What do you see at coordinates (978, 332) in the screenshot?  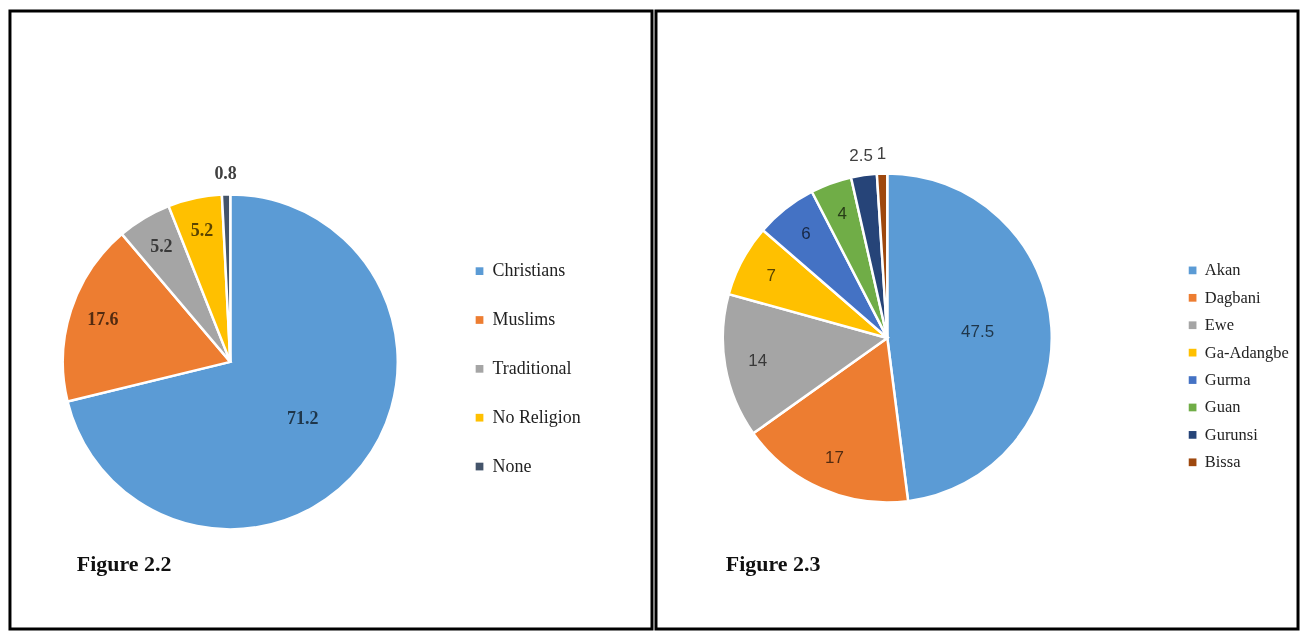 I see `data-label: 47.5` at bounding box center [978, 332].